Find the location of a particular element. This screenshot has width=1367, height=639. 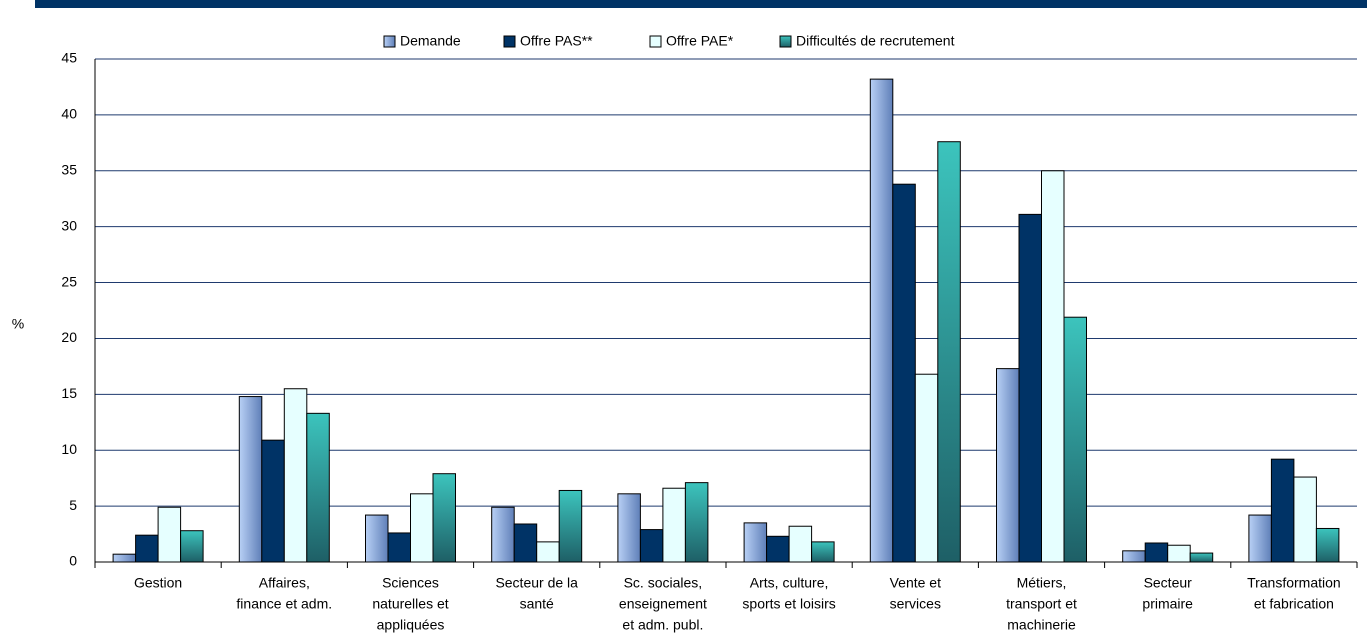

x-tick-label: Secteur de la is located at coordinates (536, 583).